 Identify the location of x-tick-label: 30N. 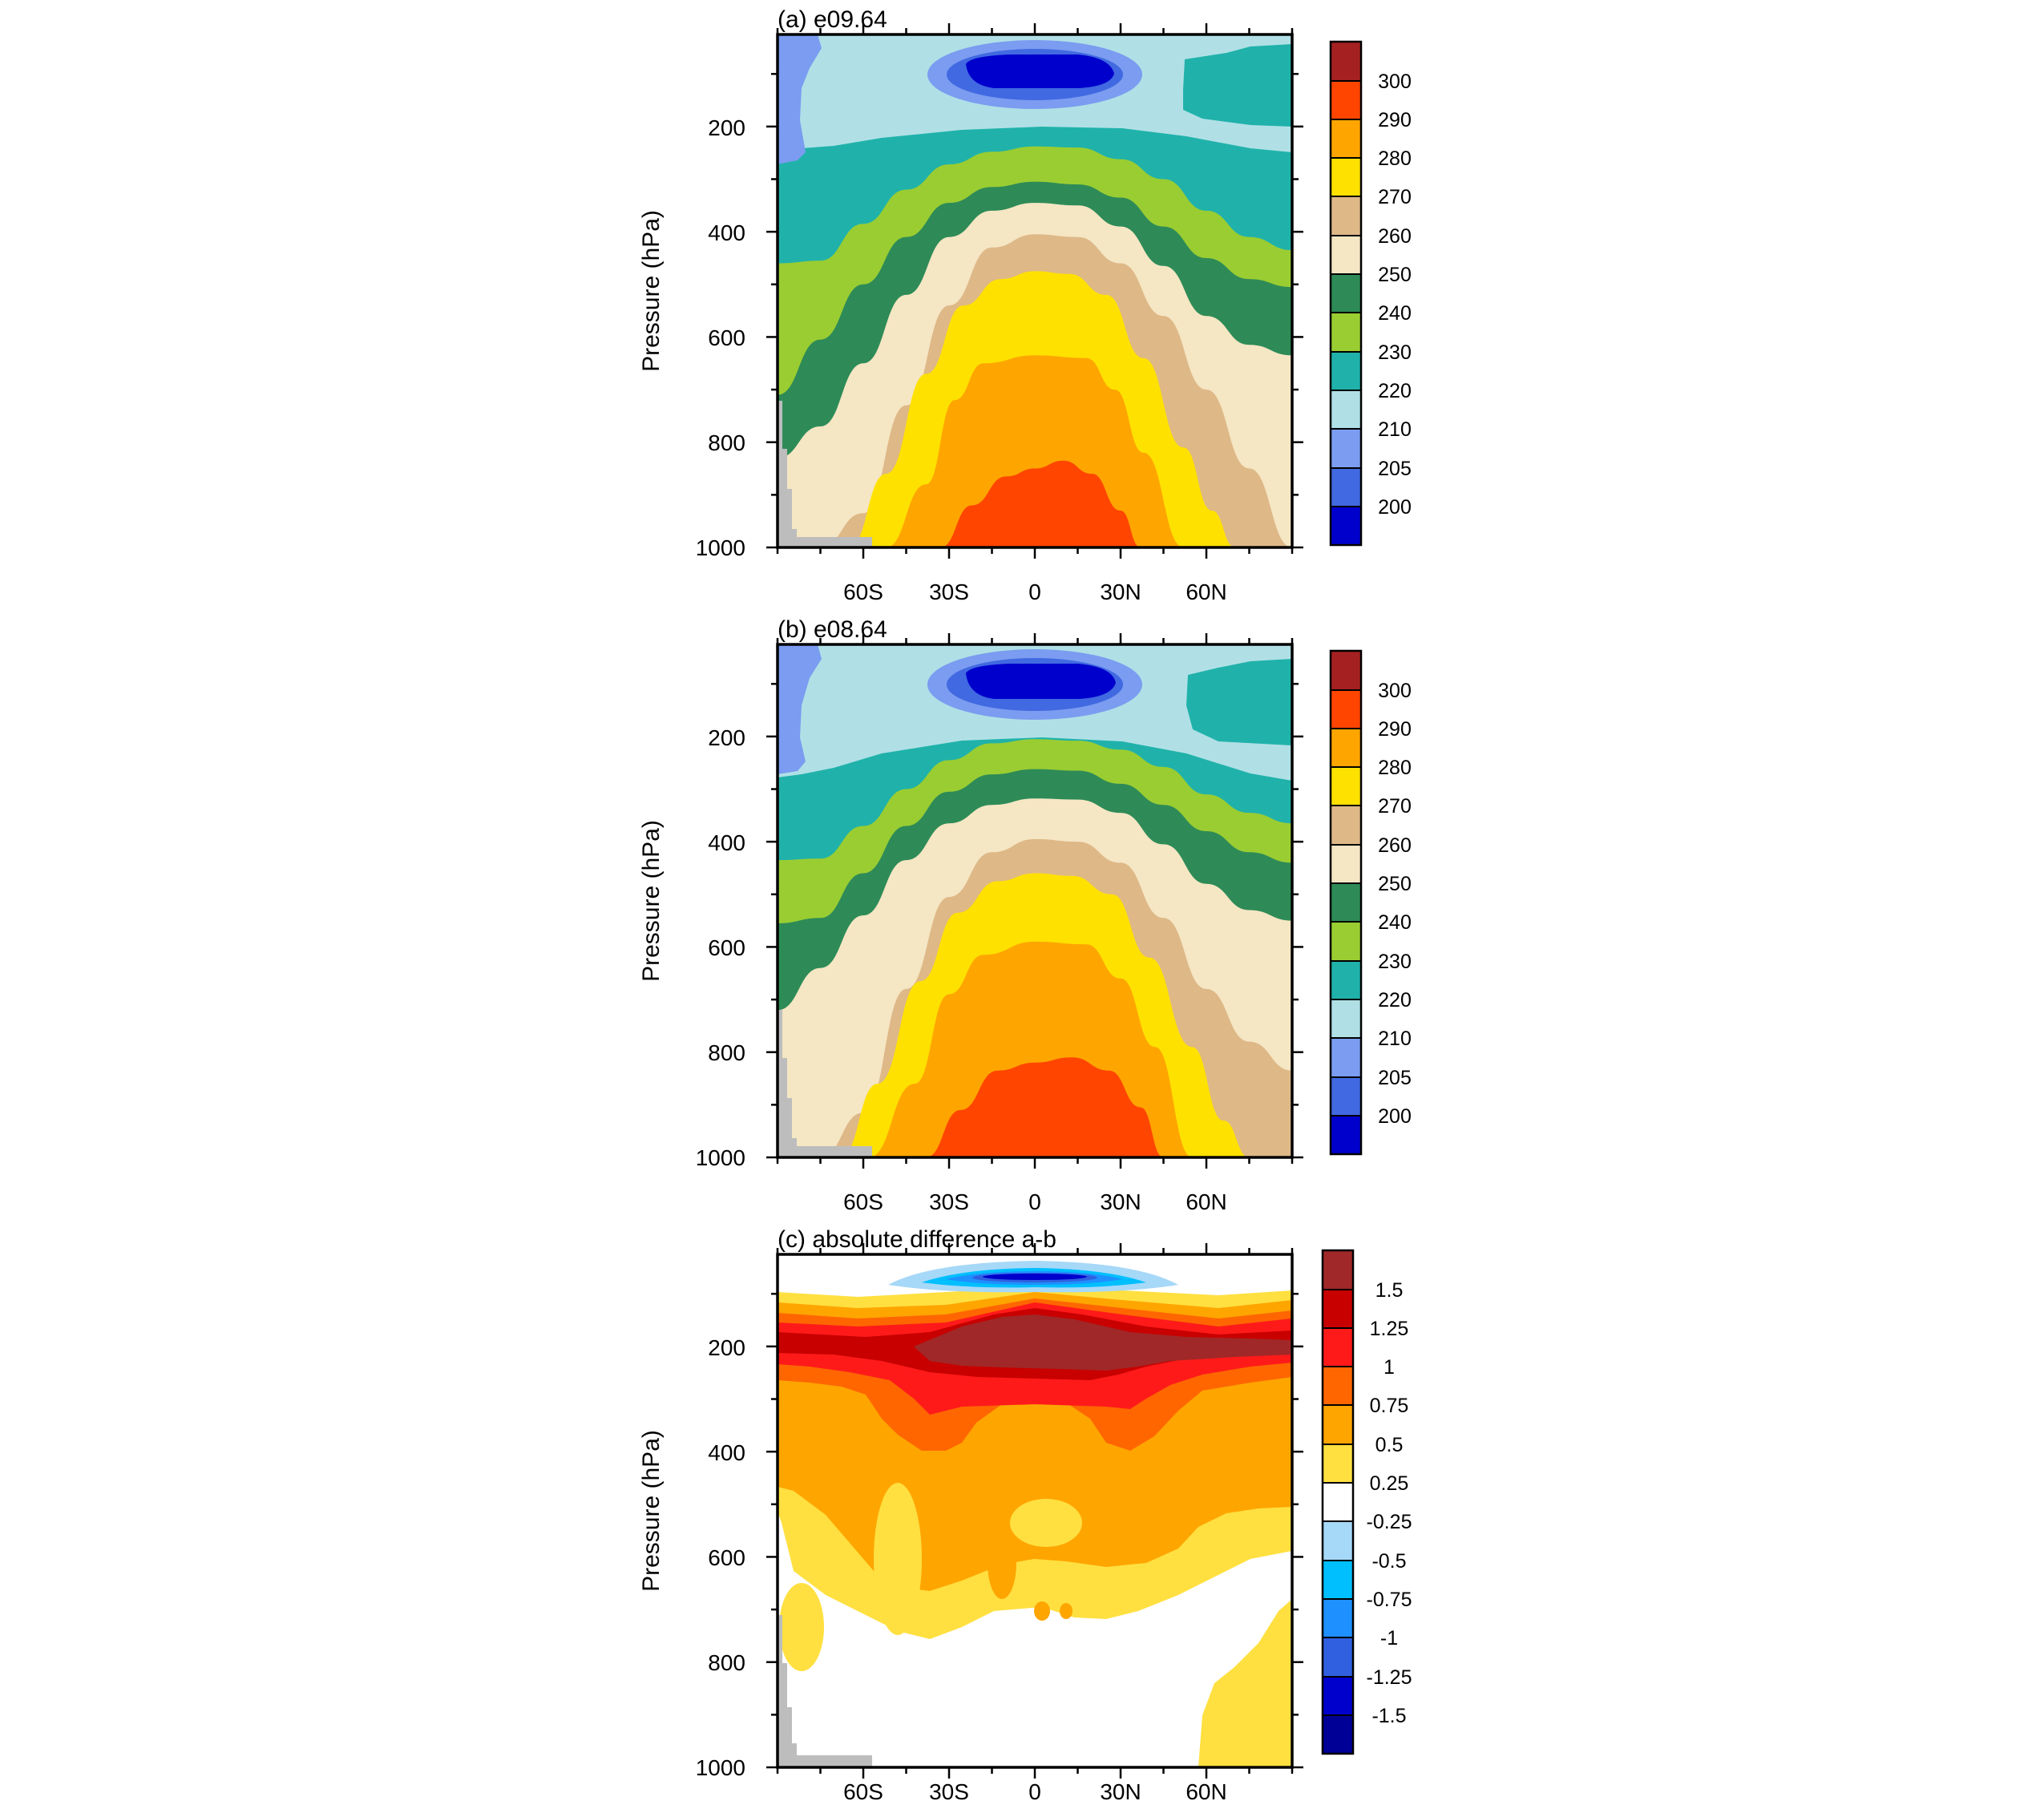
(1120, 1201).